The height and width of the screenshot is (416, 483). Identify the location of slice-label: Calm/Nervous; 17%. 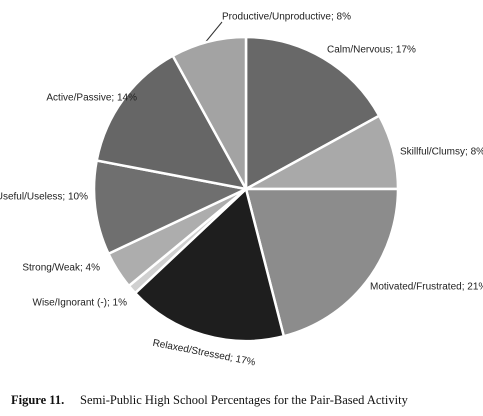
(371, 50).